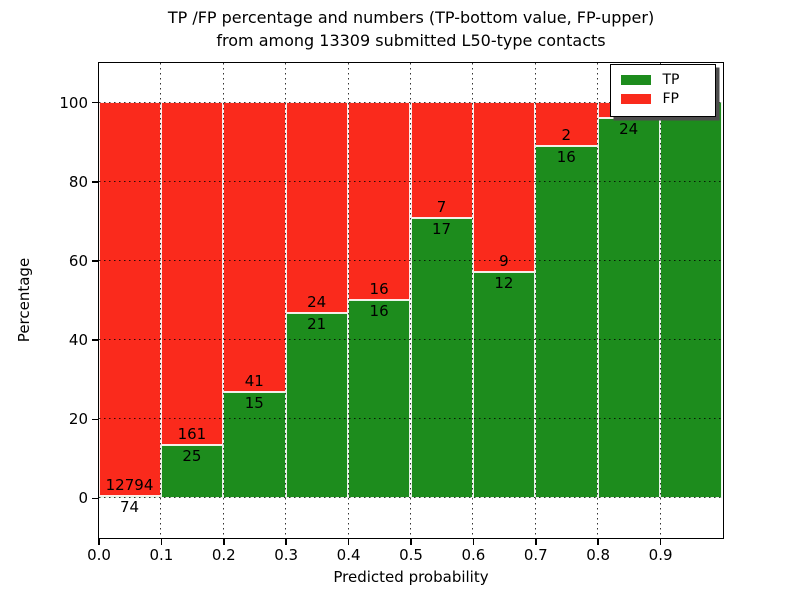 The image size is (800, 600). Describe the element at coordinates (411, 577) in the screenshot. I see `x-axis-label: Predicted probability` at that location.